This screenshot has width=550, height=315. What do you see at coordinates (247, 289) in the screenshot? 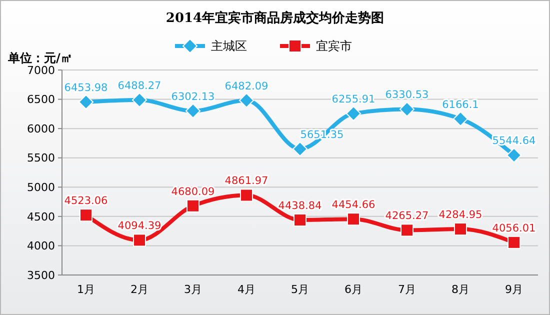
I see `x-tick-label: 4月` at bounding box center [247, 289].